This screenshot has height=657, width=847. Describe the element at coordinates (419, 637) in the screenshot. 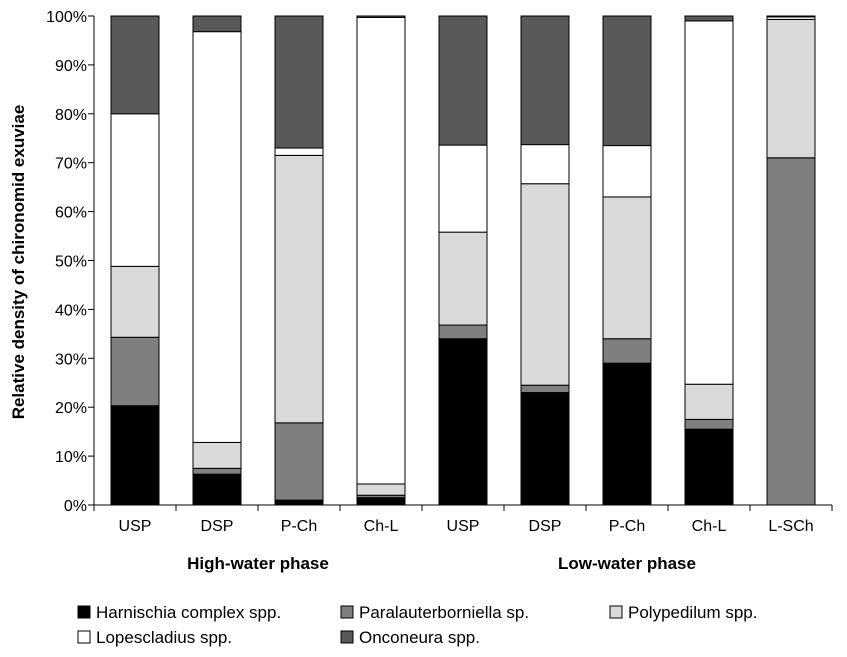

I see `legend-label: Onconeura spp.` at that location.